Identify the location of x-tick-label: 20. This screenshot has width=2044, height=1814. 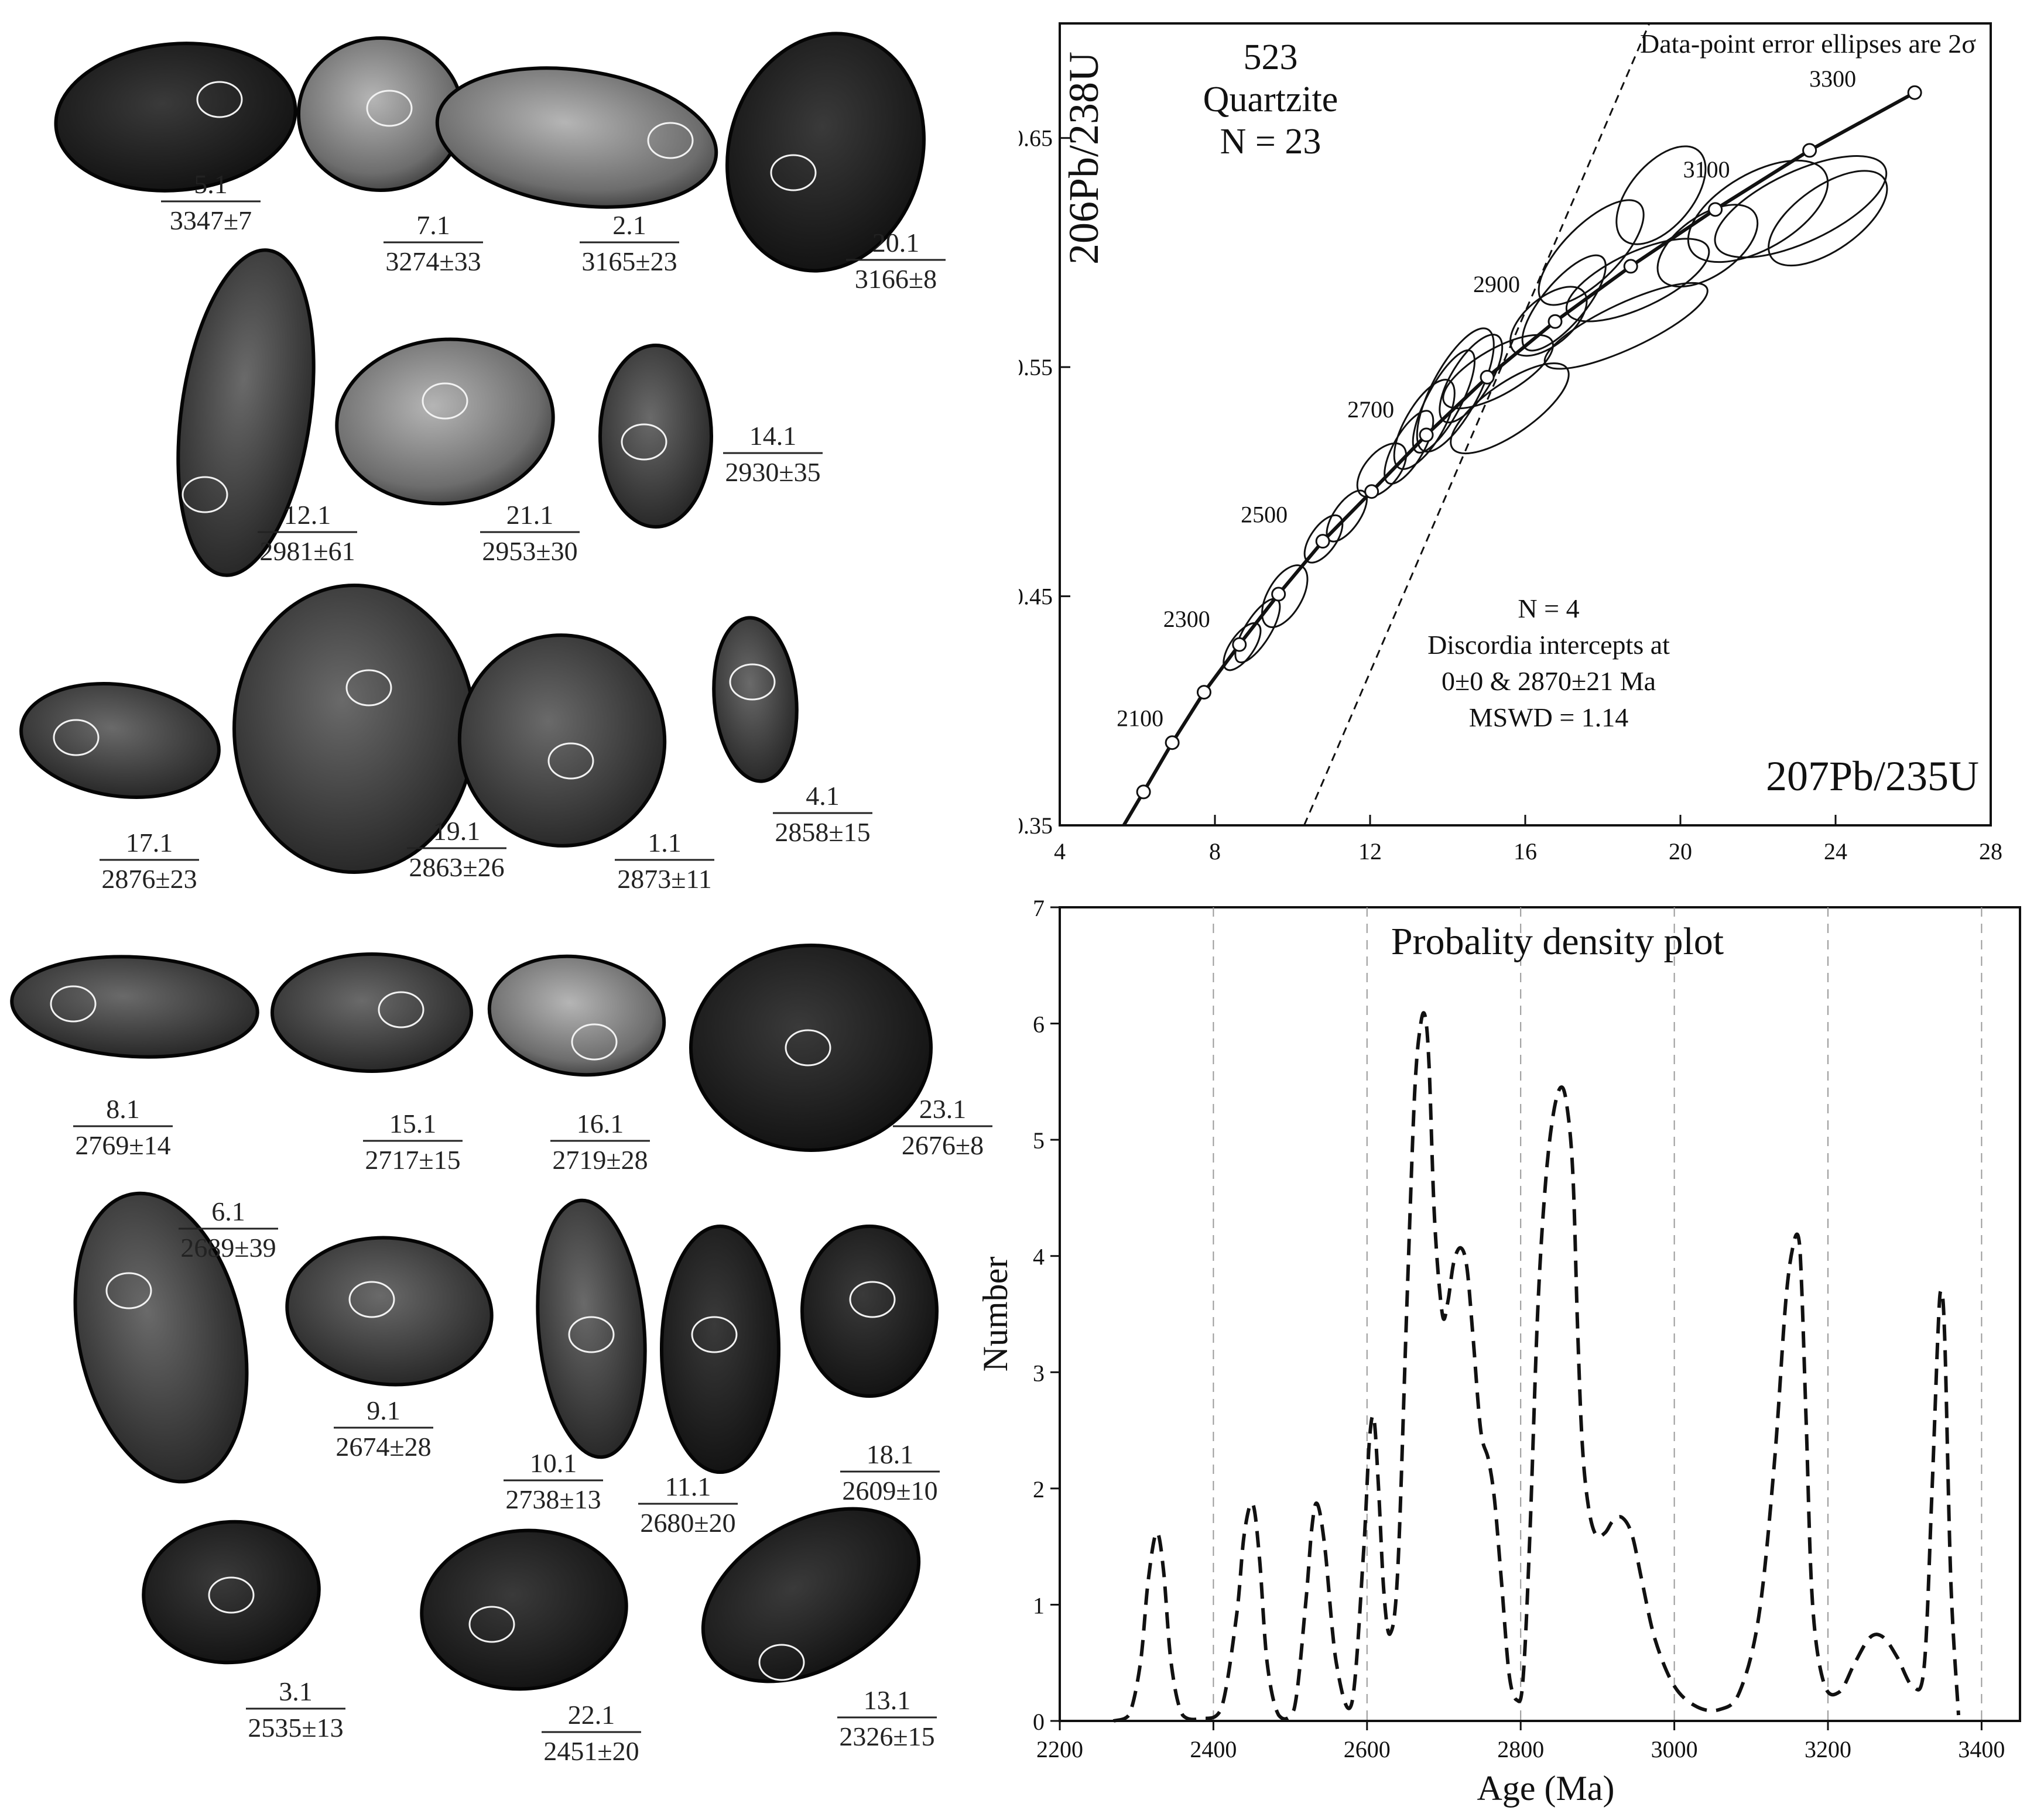
(1681, 851).